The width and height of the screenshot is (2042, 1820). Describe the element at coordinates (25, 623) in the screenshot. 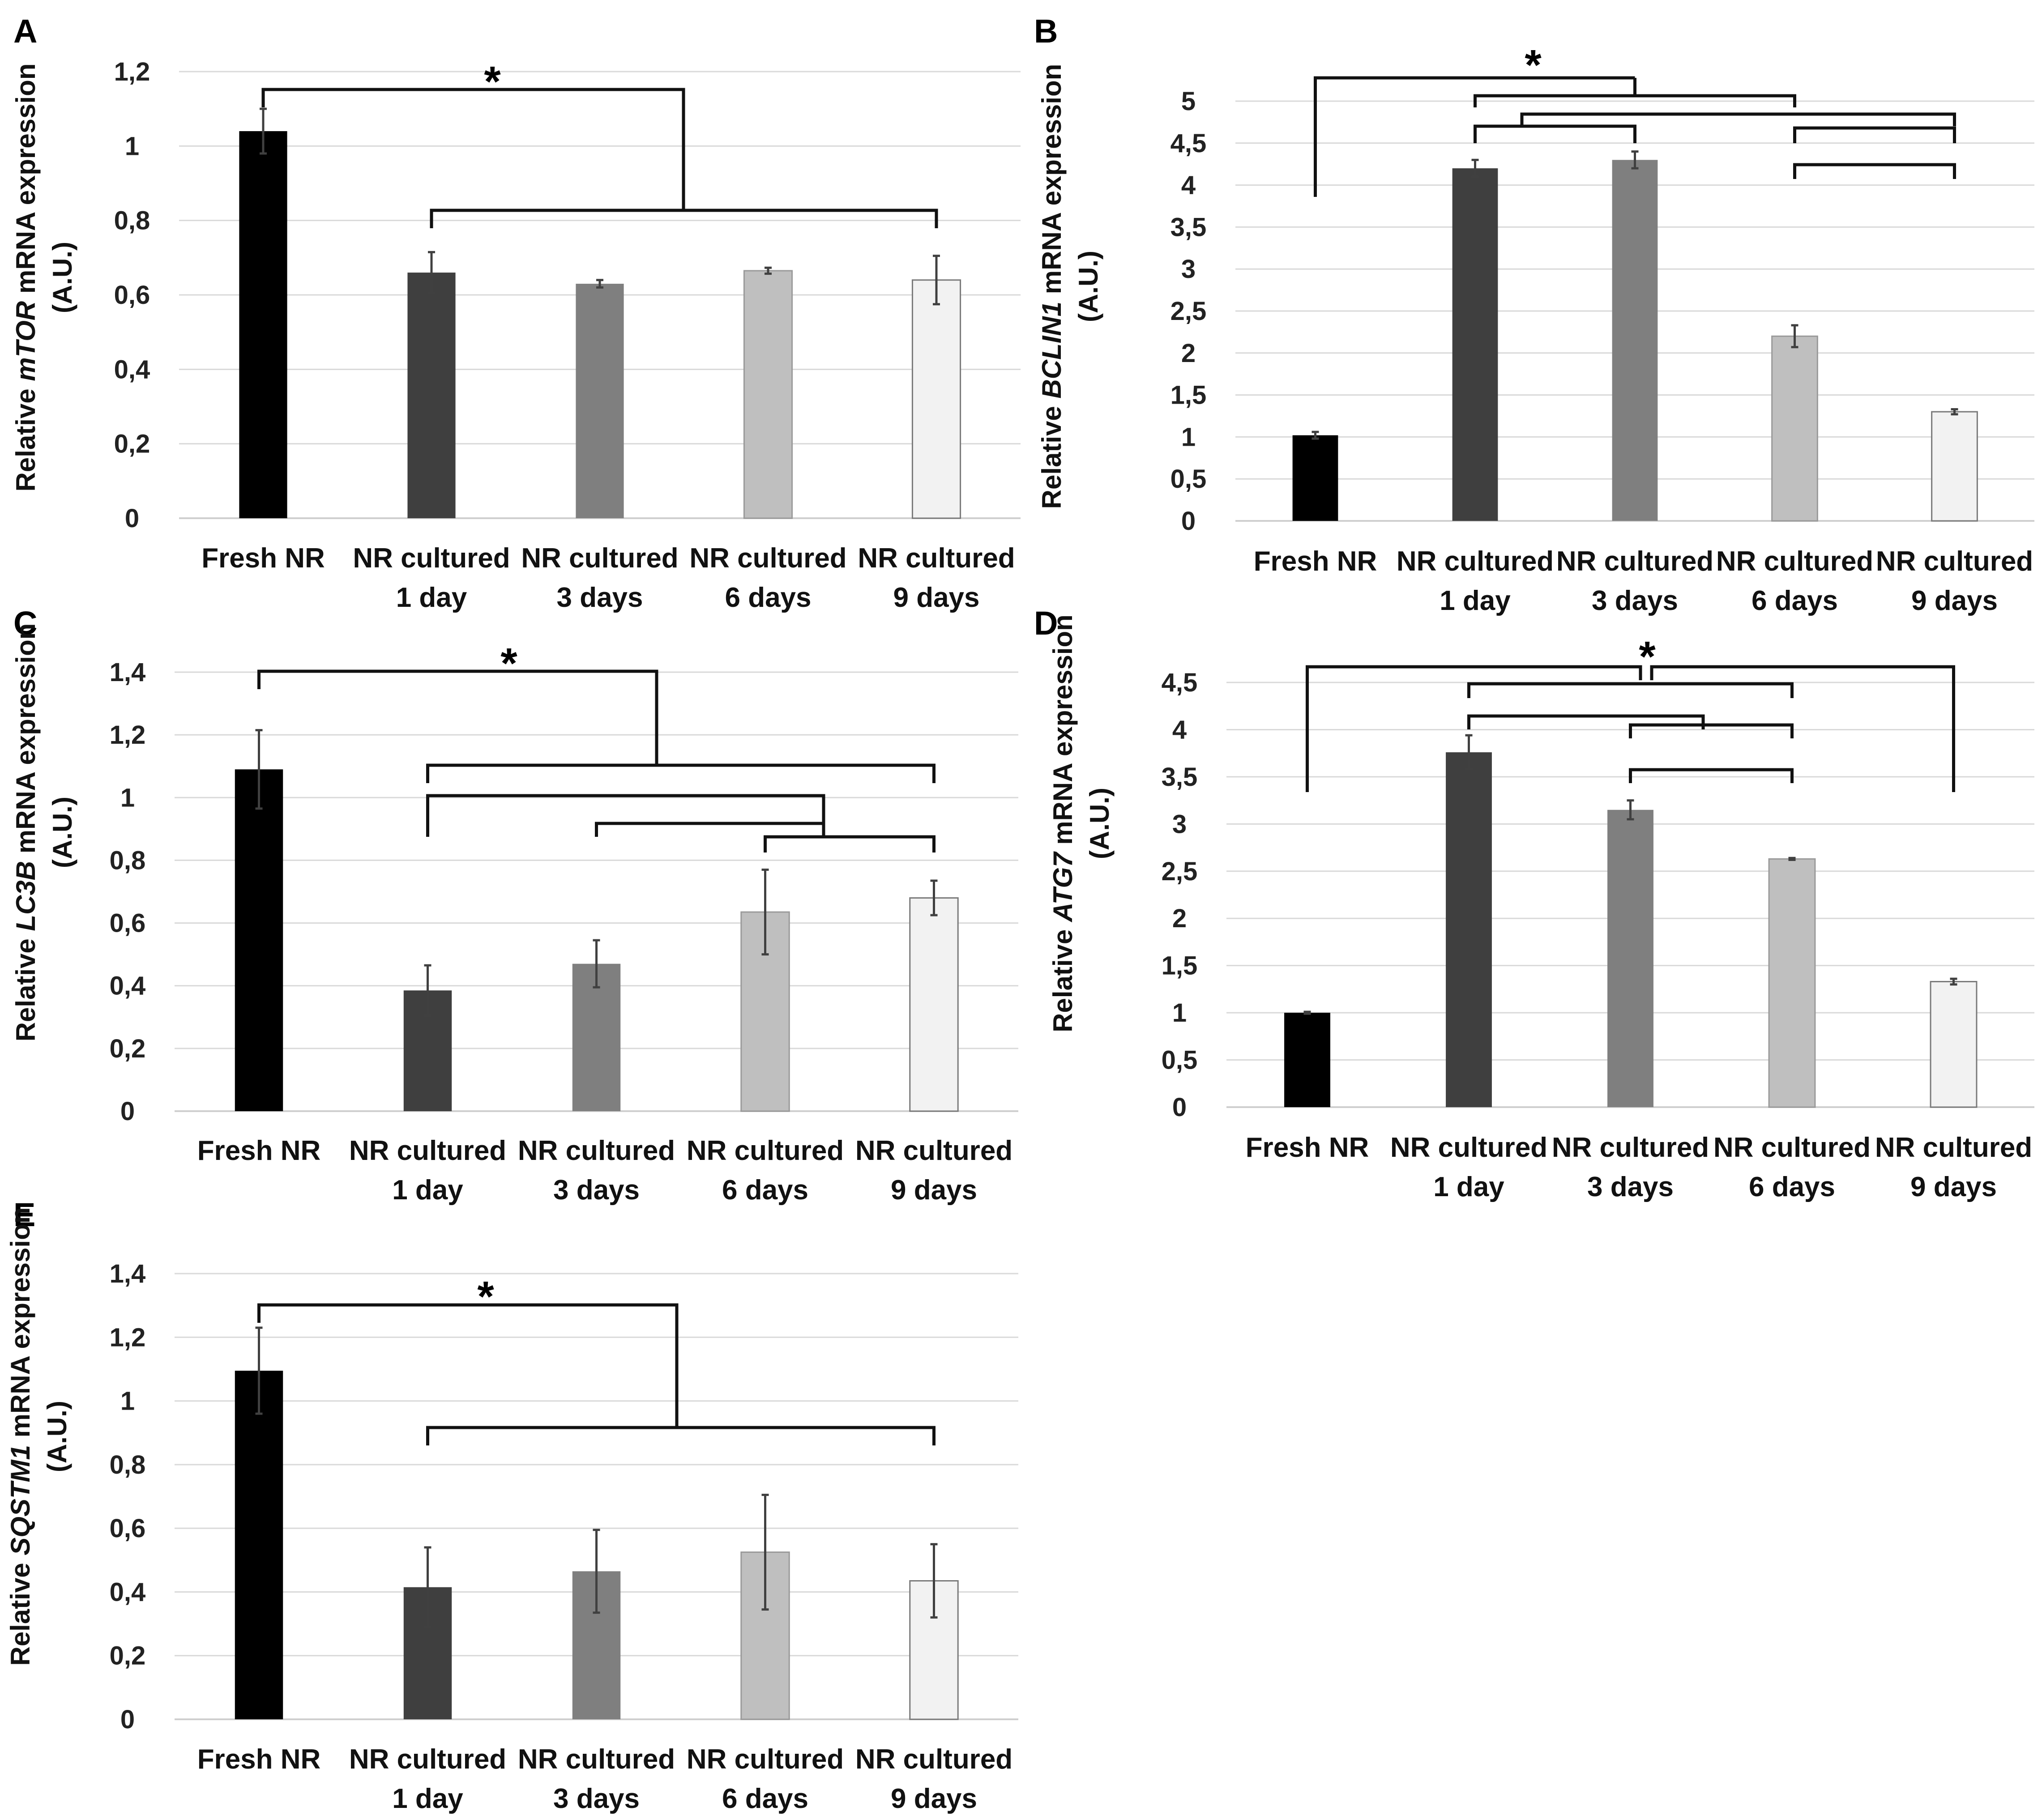

I see `panel-label: C` at that location.